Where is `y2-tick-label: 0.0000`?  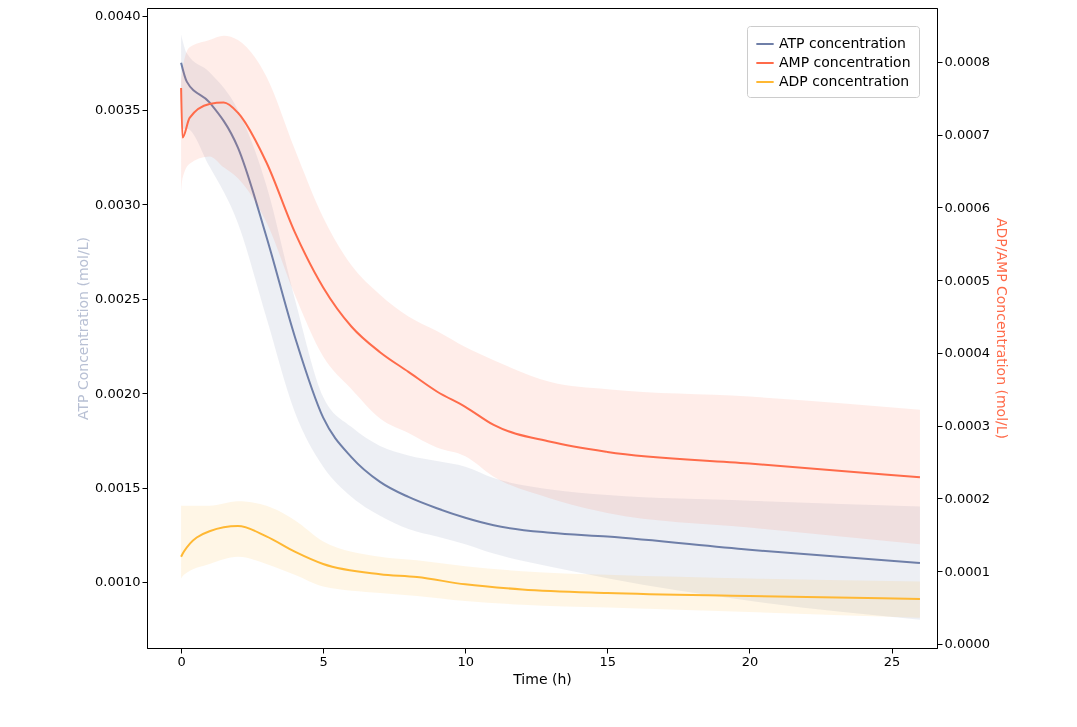
y2-tick-label: 0.0000 is located at coordinates (967, 644).